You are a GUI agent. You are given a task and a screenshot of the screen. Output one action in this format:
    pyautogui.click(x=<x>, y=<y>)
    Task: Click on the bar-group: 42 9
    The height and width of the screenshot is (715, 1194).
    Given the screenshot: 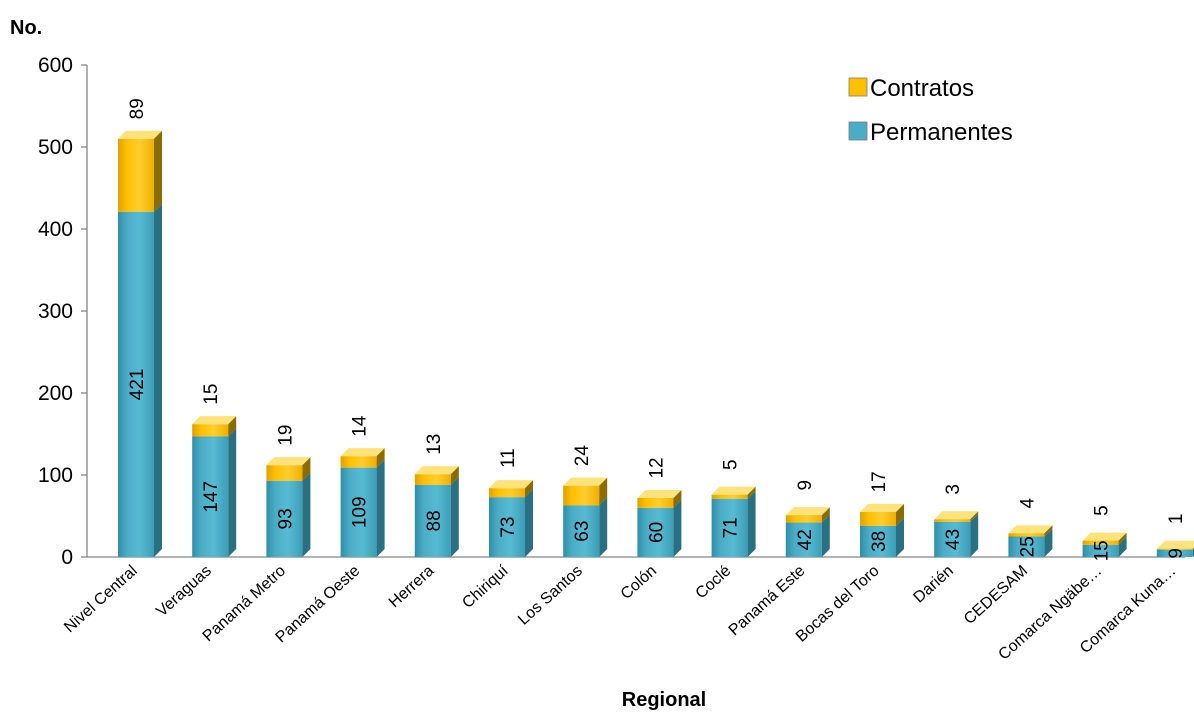 What is the action you would take?
    pyautogui.click(x=807, y=518)
    